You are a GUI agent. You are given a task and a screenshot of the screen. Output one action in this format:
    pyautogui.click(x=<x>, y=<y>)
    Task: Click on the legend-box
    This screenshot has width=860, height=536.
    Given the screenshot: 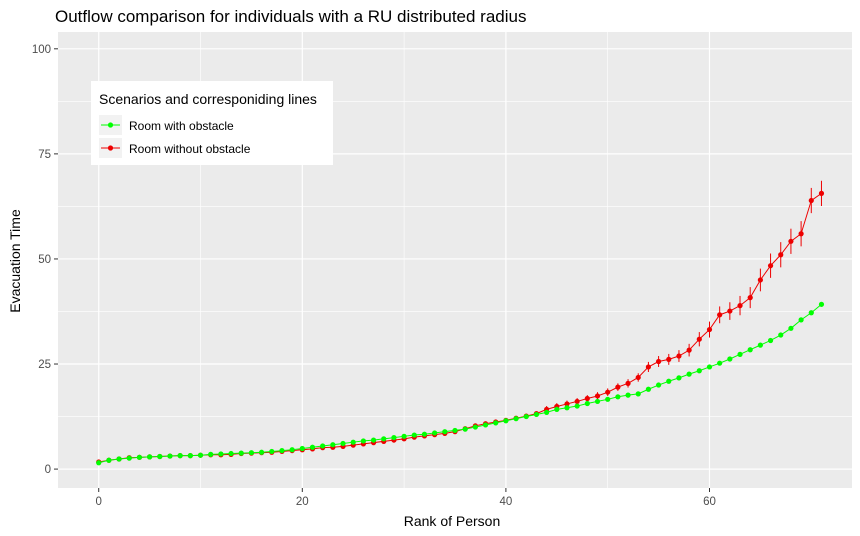 What is the action you would take?
    pyautogui.click(x=212, y=123)
    